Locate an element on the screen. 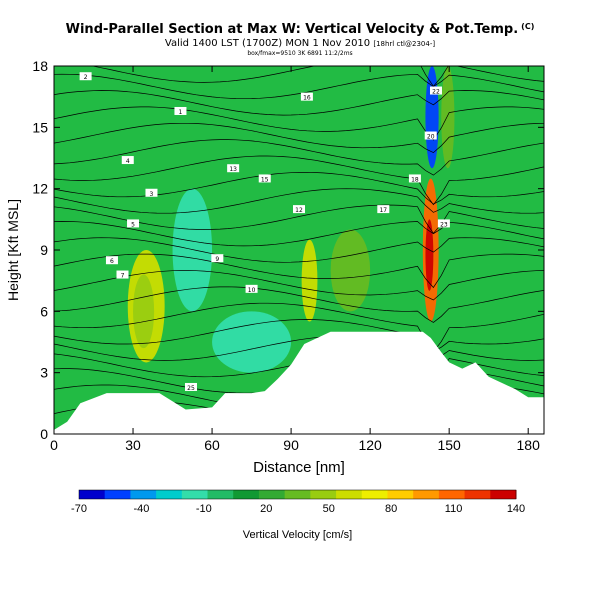 The height and width of the screenshot is (600, 600). contour-label: 15 is located at coordinates (264, 178).